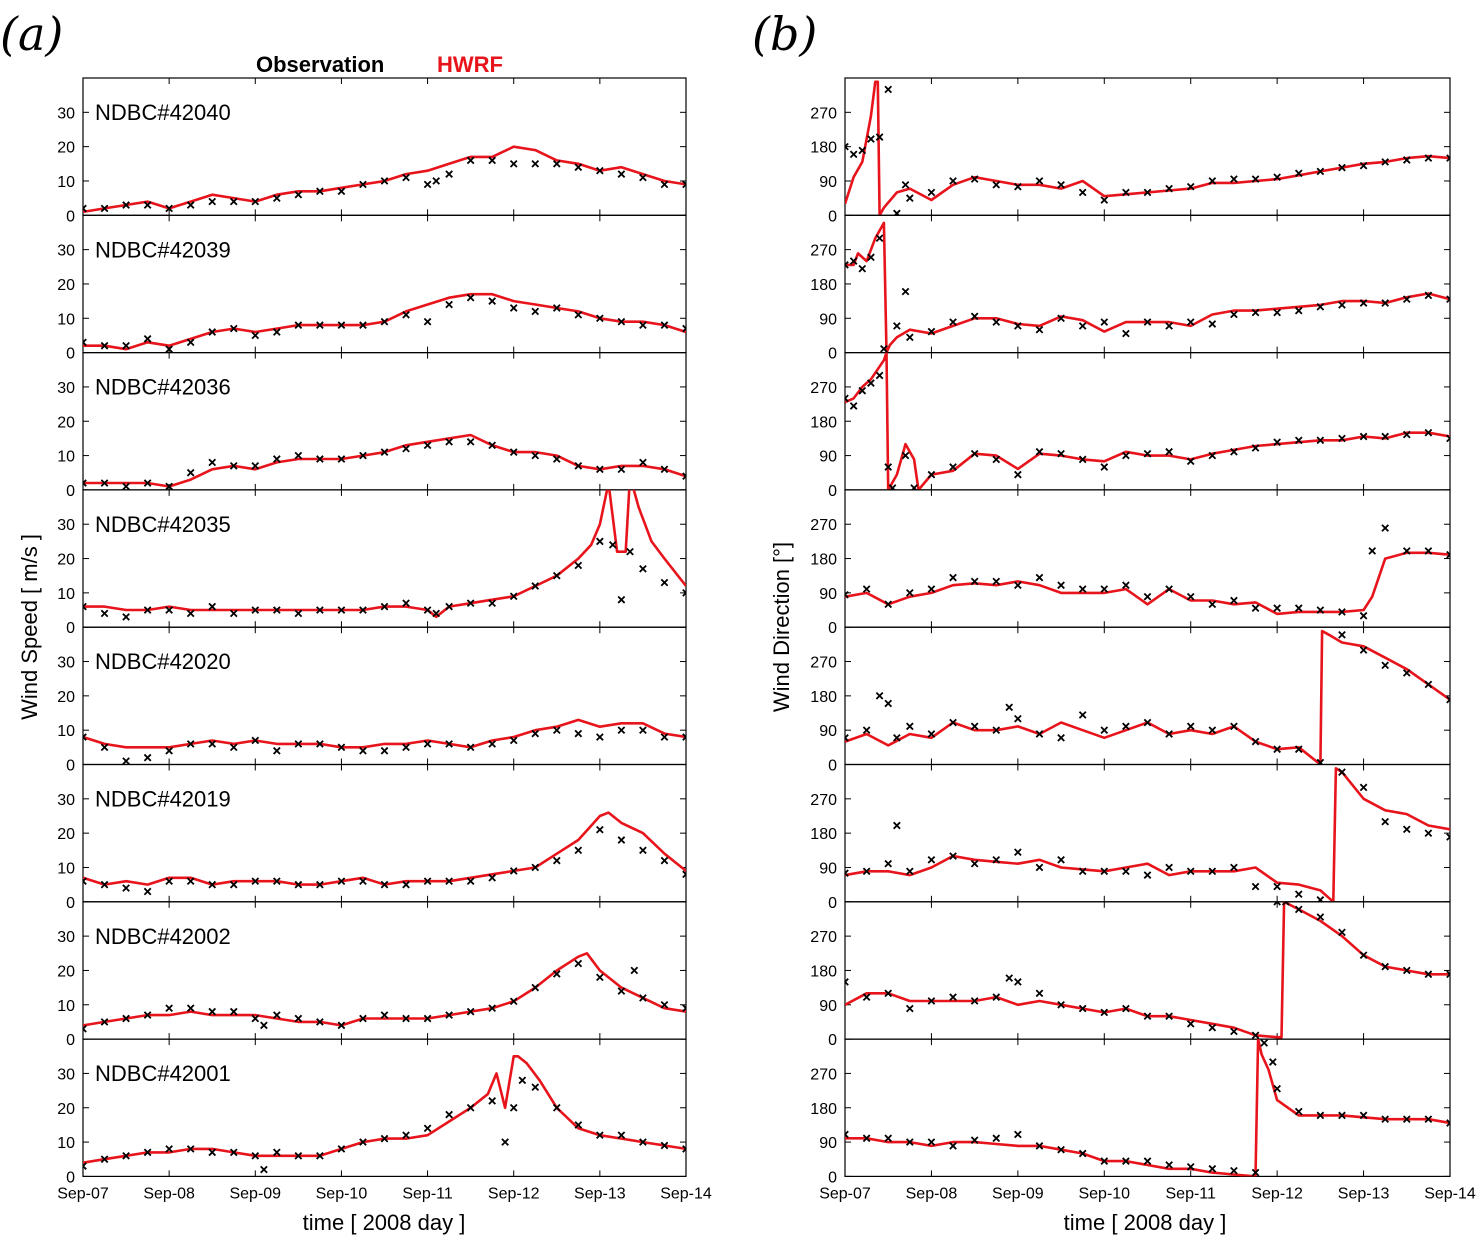  I want to click on x-axis-label-a: time [ 2008 day ], so click(384, 1222).